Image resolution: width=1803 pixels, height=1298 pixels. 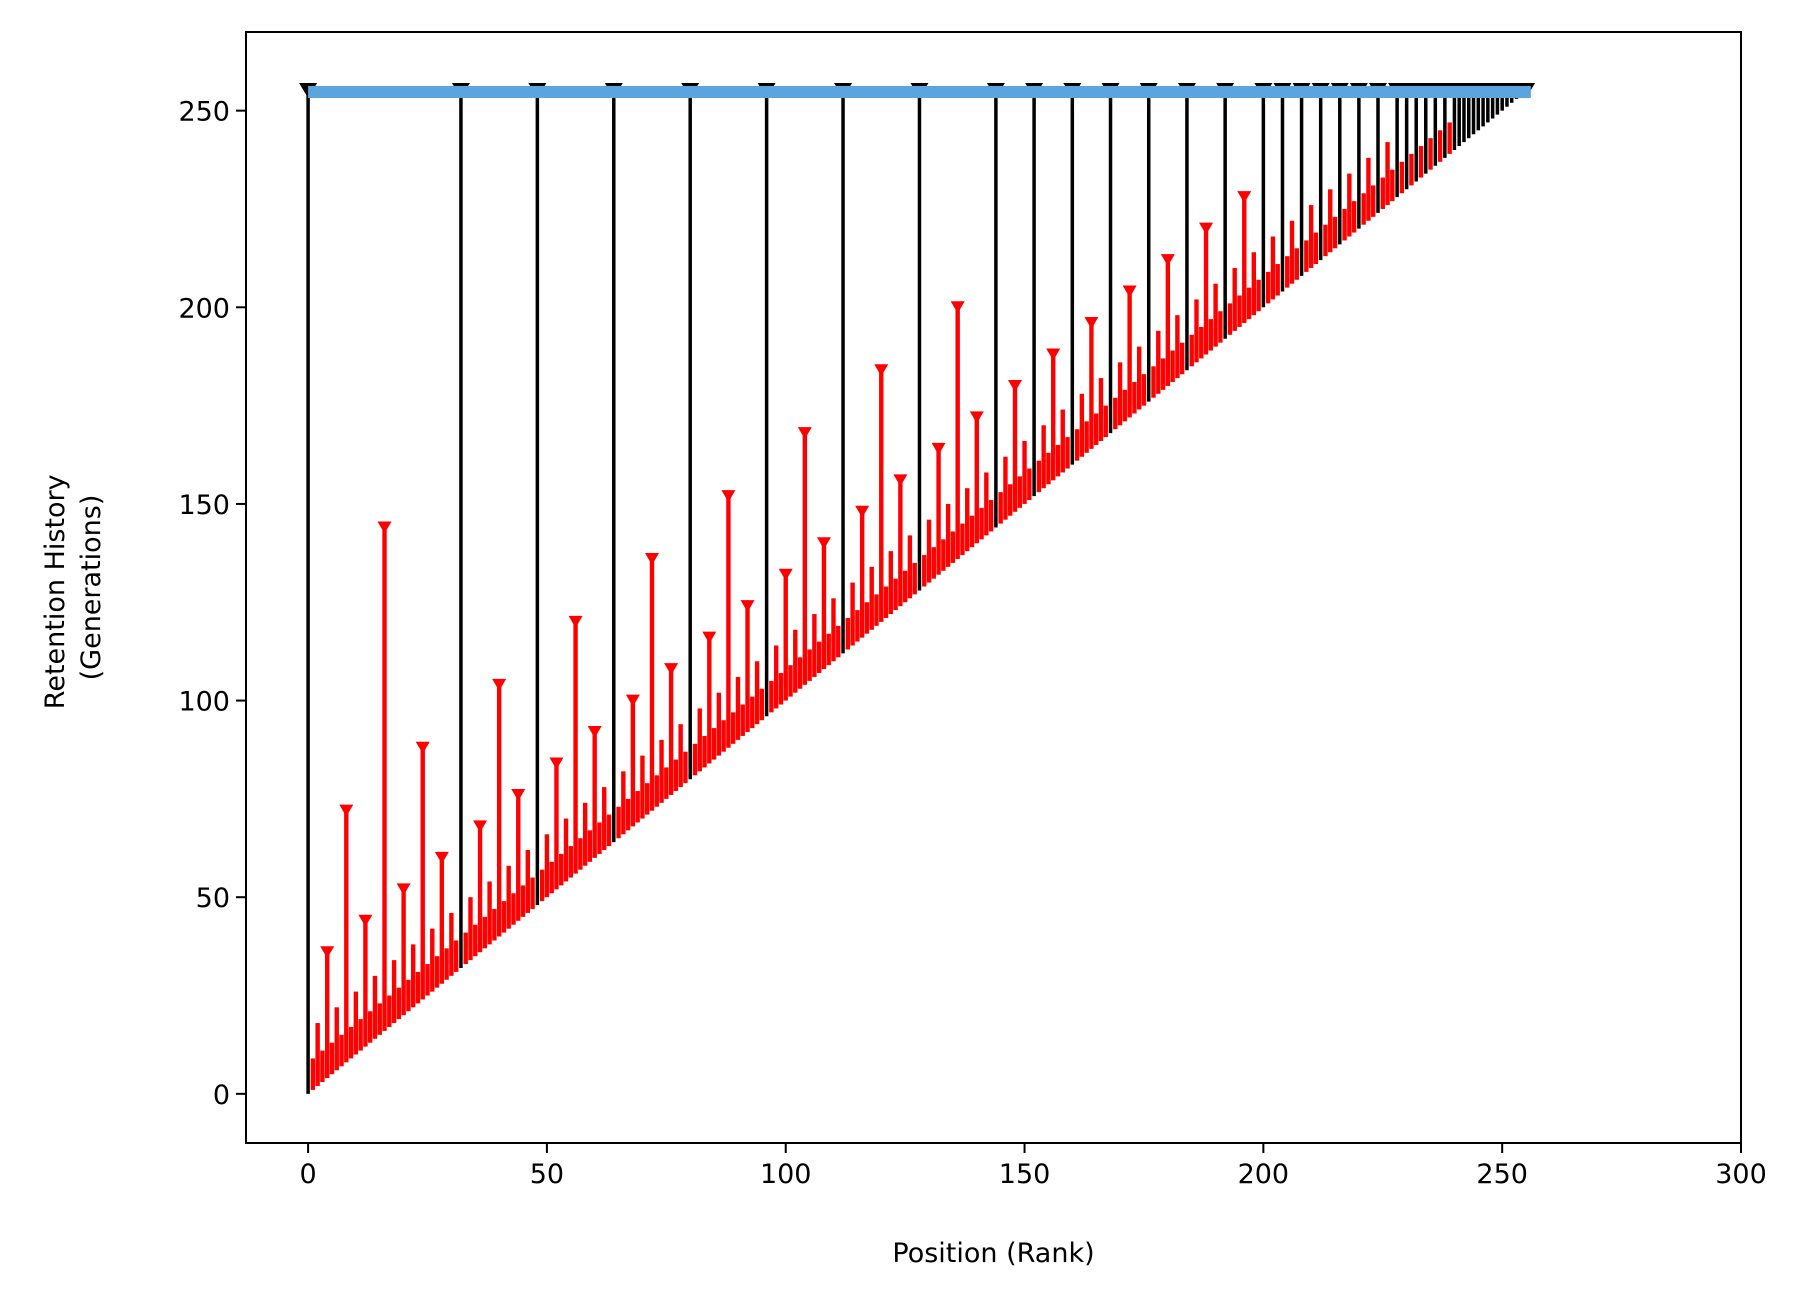 What do you see at coordinates (73, 587) in the screenshot?
I see `y-axis-label: Retention History (Generations)` at bounding box center [73, 587].